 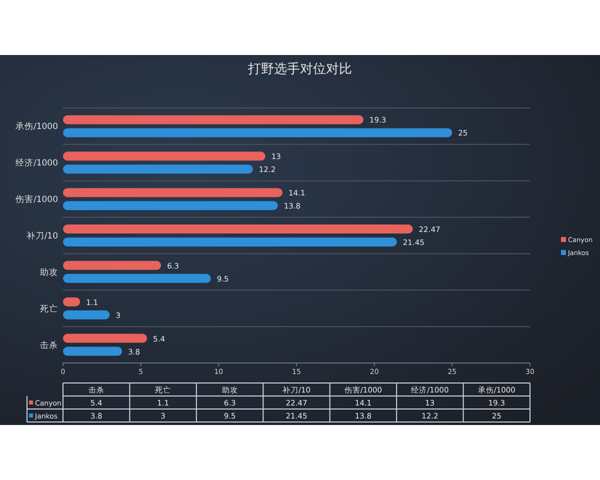 What do you see at coordinates (37, 126) in the screenshot?
I see `y-tick-label: 承伤/1000` at bounding box center [37, 126].